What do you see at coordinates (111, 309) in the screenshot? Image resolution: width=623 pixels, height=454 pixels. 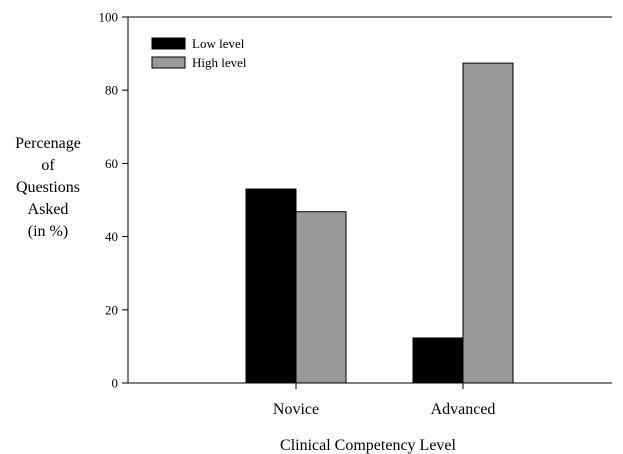 I see `y-tick-label: 20` at bounding box center [111, 309].